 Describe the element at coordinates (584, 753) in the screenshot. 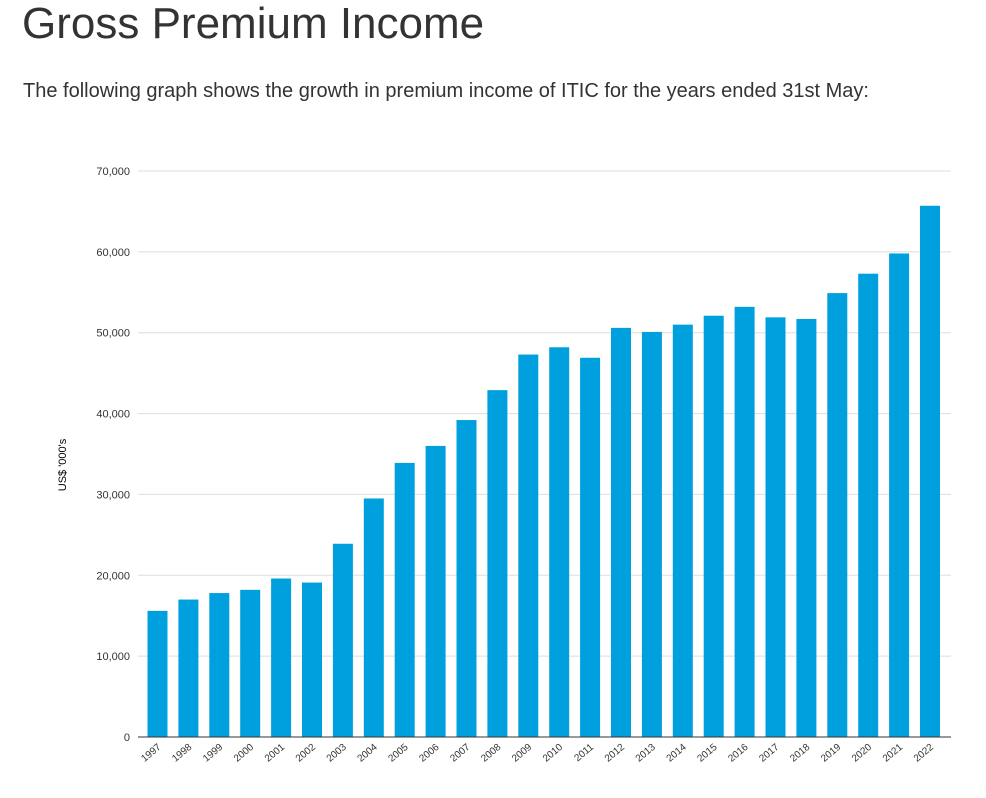

I see `x-tick-label: 2011` at that location.